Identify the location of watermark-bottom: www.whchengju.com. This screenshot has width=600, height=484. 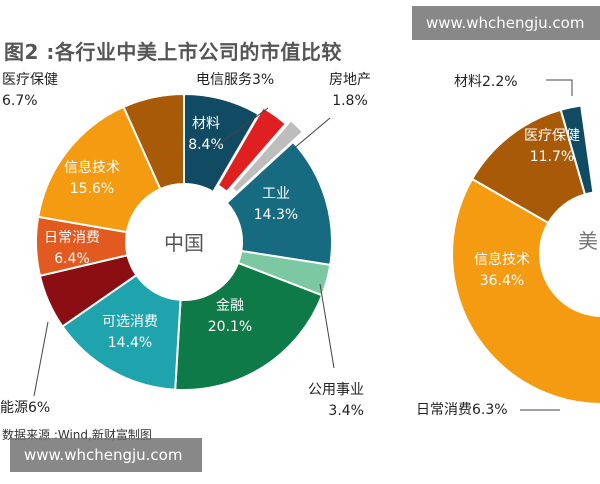
(106, 455).